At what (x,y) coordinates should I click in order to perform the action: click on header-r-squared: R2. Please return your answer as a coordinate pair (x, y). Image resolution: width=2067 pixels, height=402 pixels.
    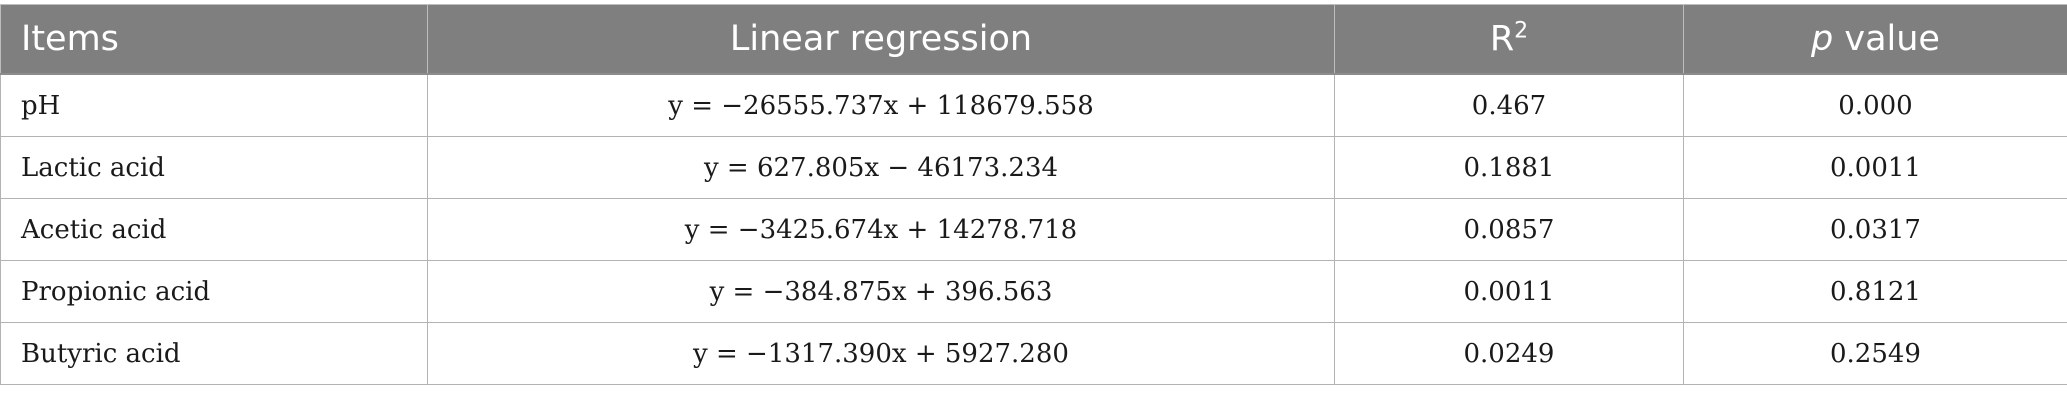
    Looking at the image, I should click on (1509, 39).